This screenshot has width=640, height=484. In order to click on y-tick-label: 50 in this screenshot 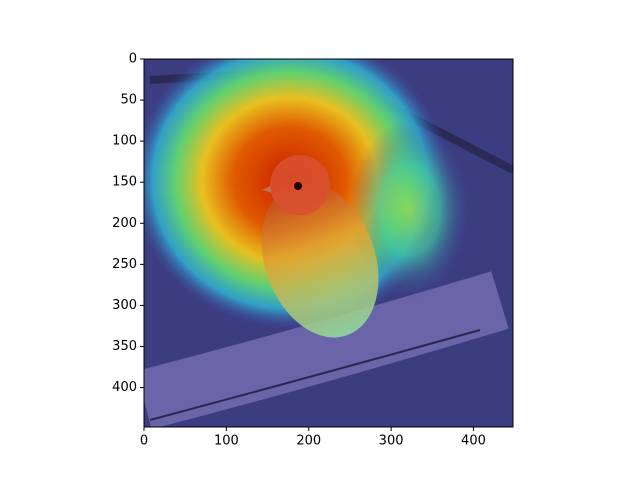, I will do `click(128, 100)`.